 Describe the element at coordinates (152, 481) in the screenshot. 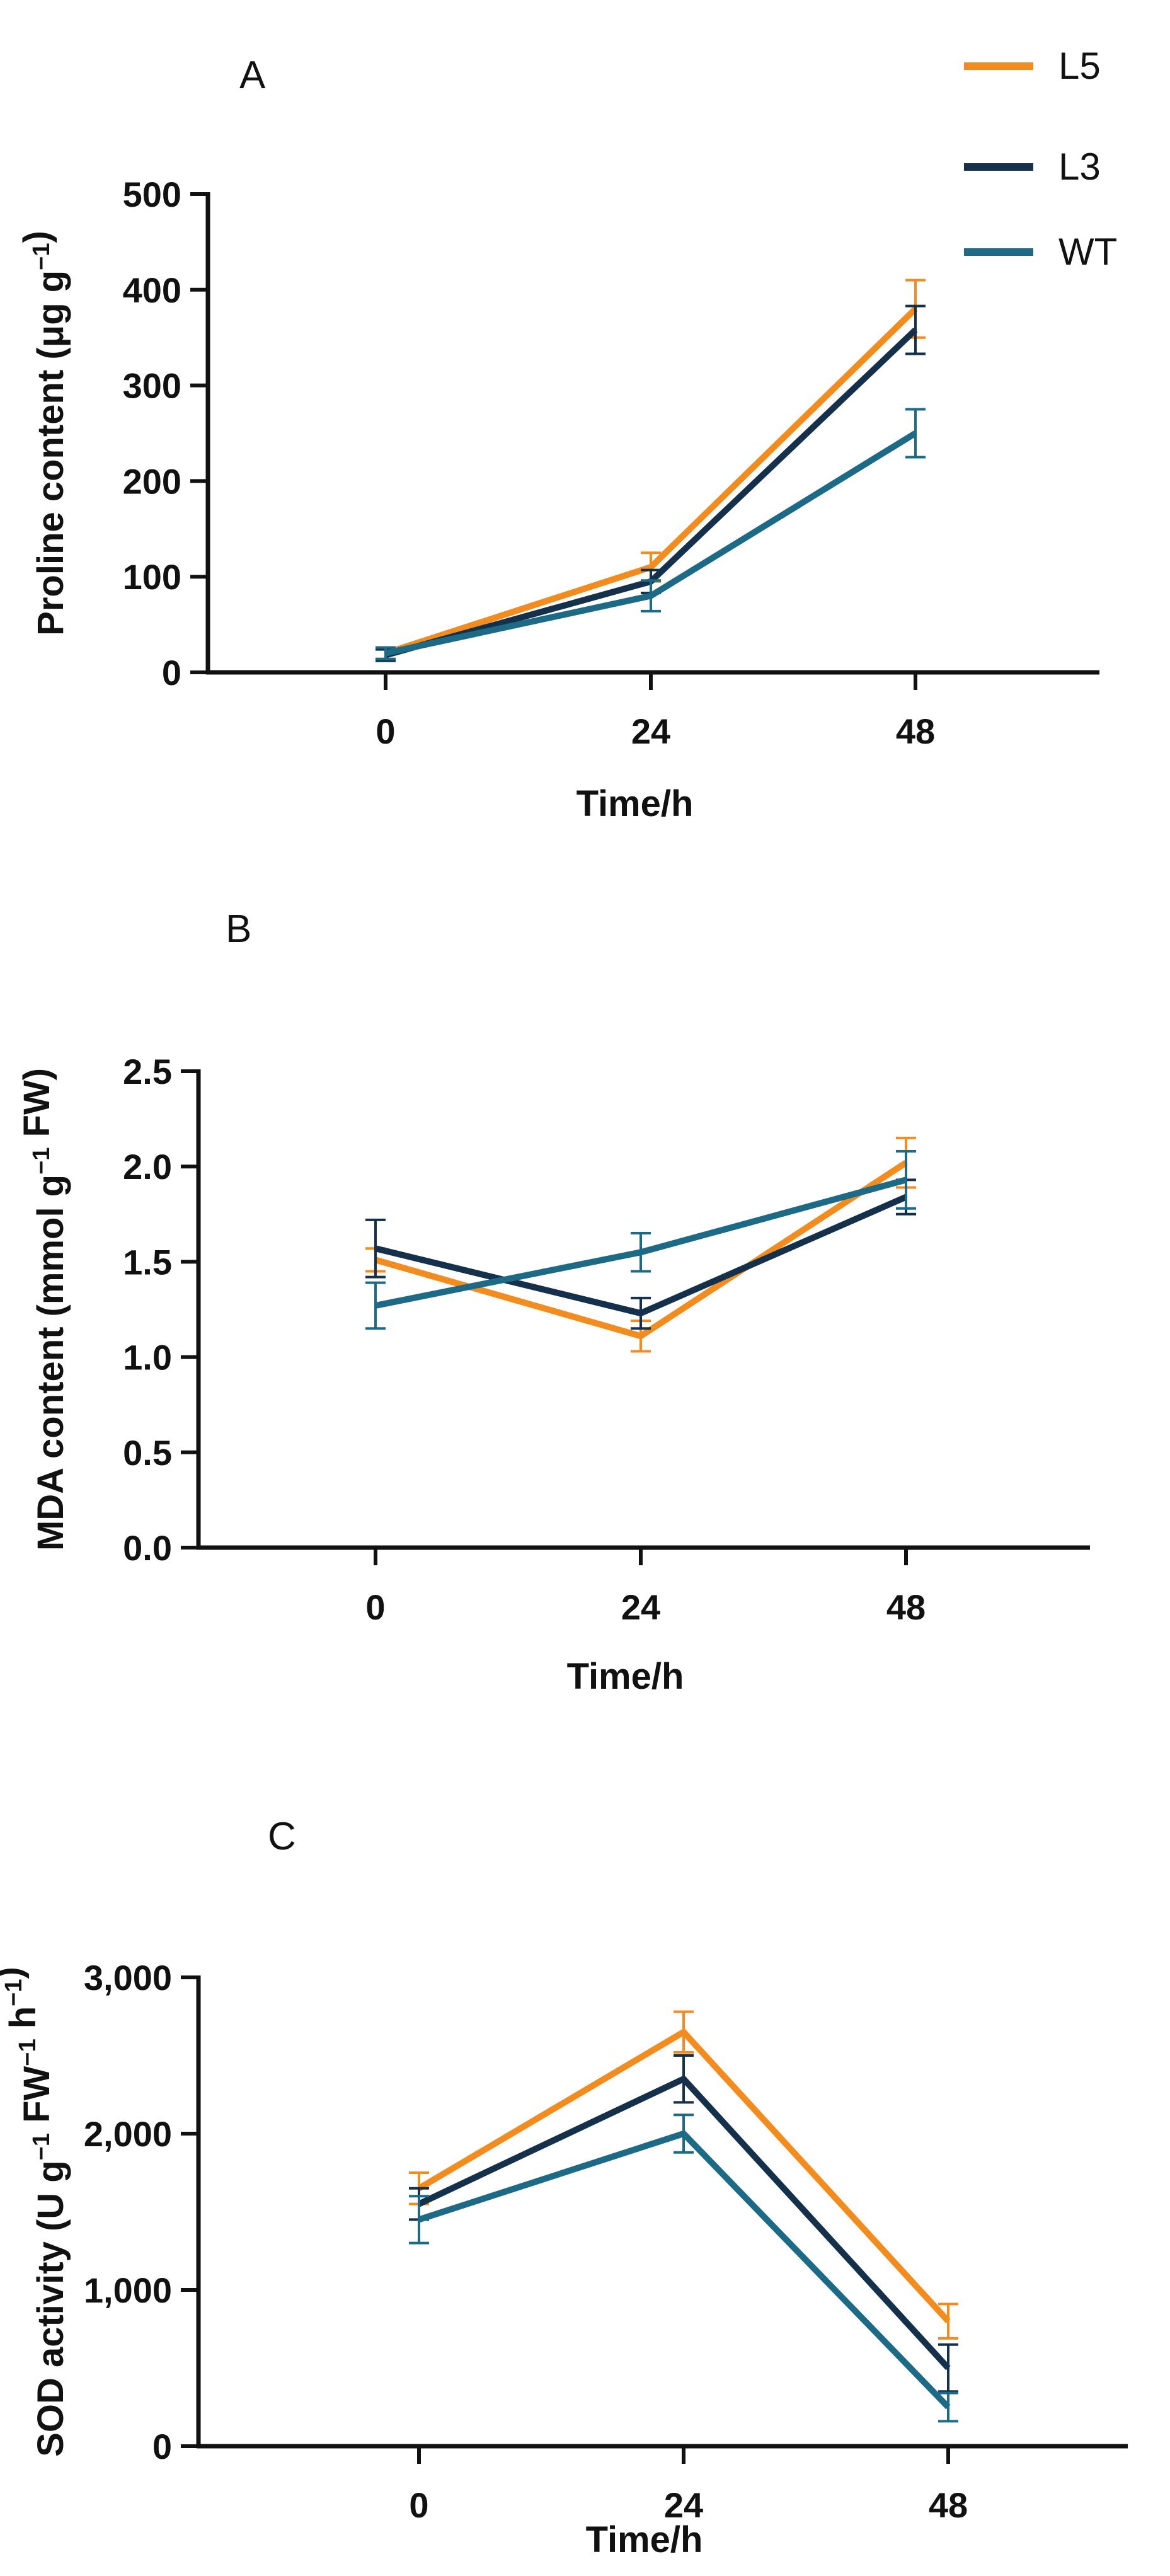

I see `y-tick-label: 200` at that location.